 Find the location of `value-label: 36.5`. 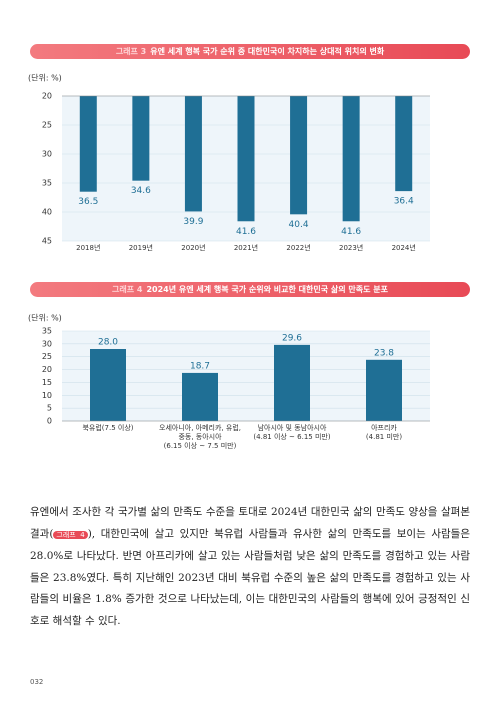

value-label: 36.5 is located at coordinates (88, 202).